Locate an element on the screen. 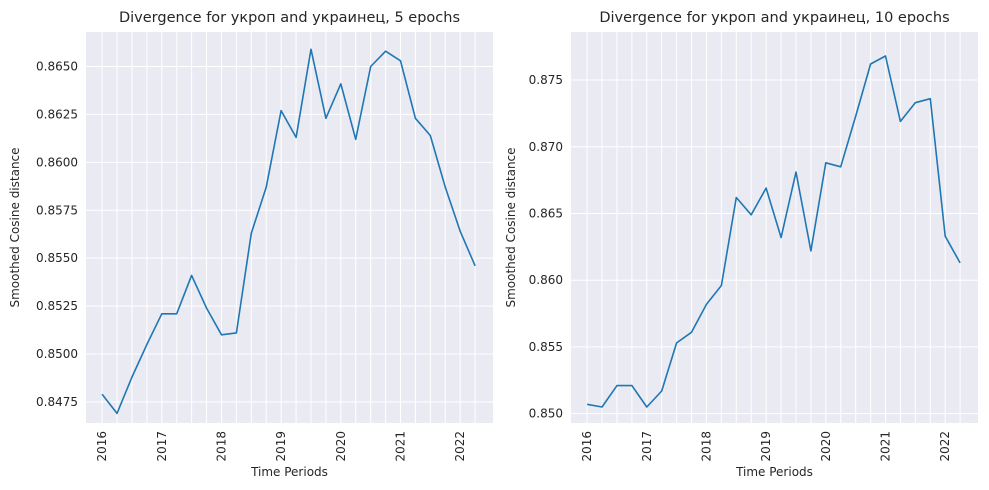  left-y-tick-label: 0.8500 is located at coordinates (57, 354).